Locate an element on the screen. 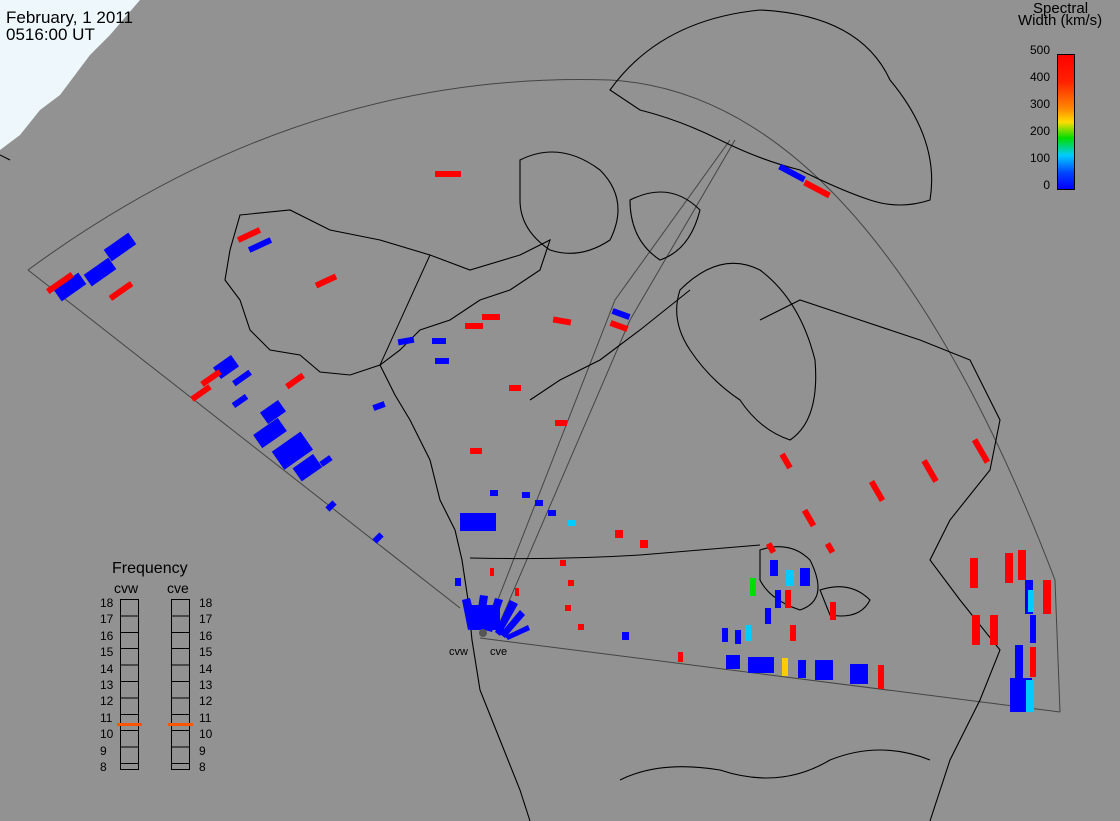  frequency-tick-right: 14 is located at coordinates (206, 668).